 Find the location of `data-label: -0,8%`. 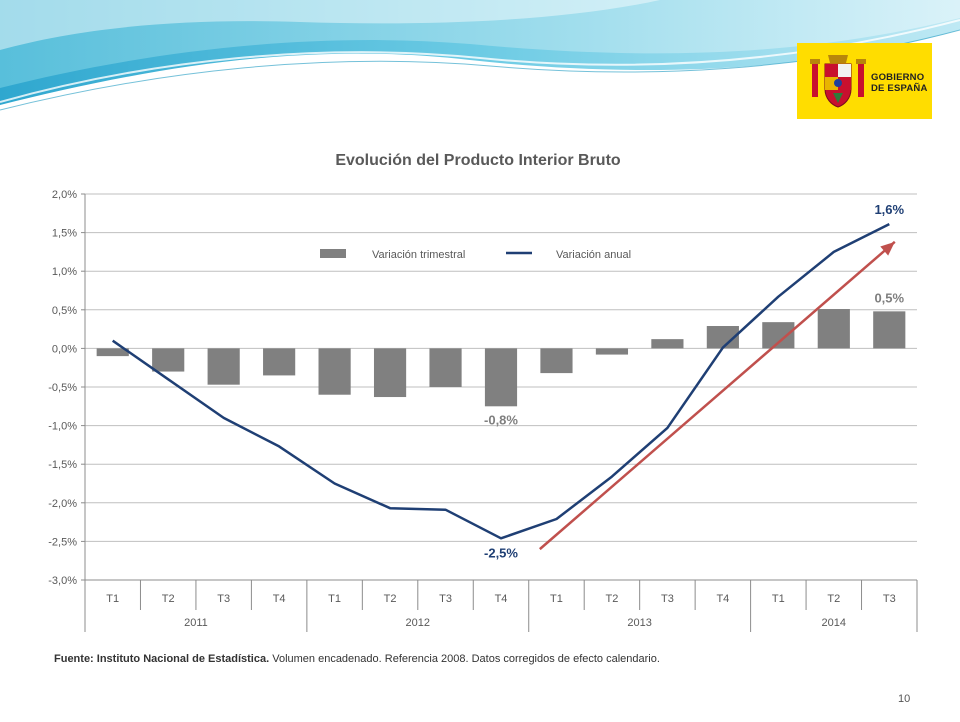

data-label: -0,8% is located at coordinates (501, 419).